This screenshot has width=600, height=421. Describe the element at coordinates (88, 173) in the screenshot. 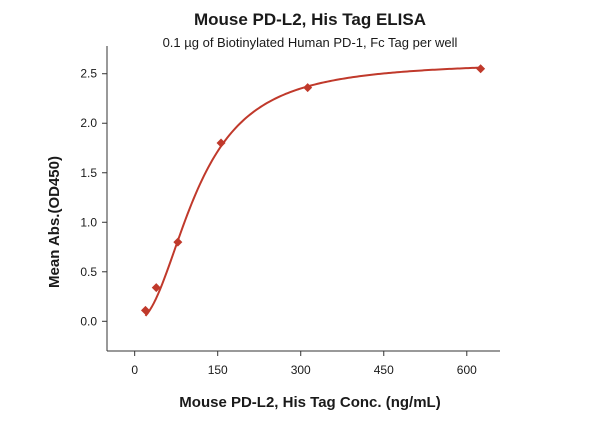

I see `y-tick-label: 1.5` at that location.